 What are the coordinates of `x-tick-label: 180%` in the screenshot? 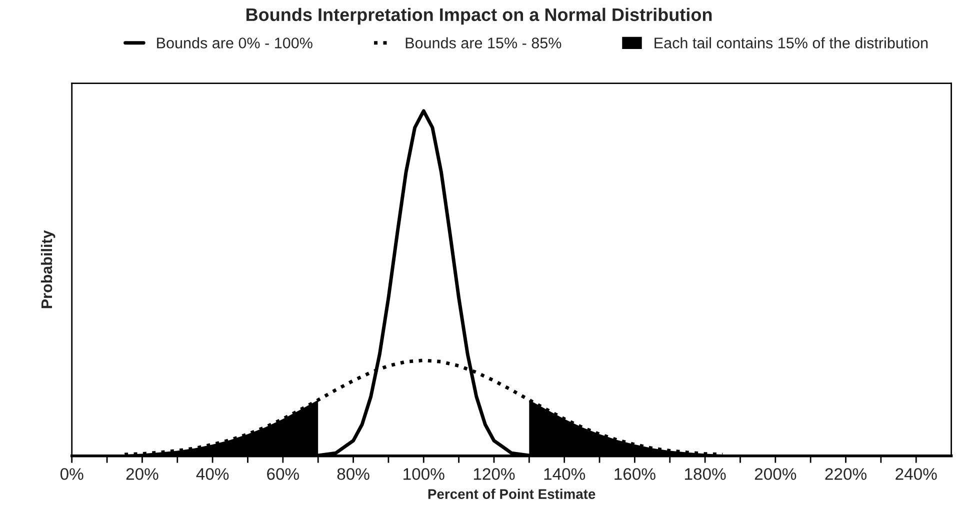 It's located at (705, 474).